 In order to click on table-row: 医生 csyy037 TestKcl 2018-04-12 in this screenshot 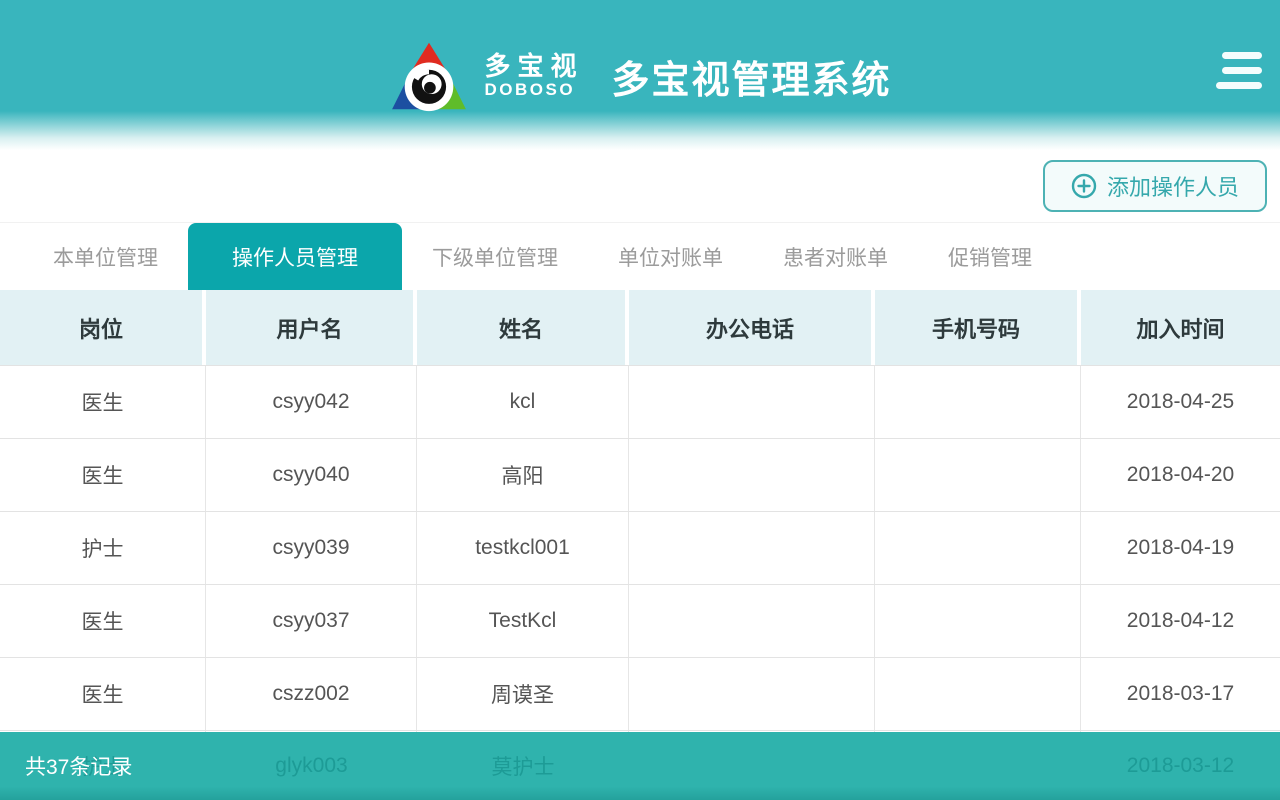, I will do `click(640, 620)`.